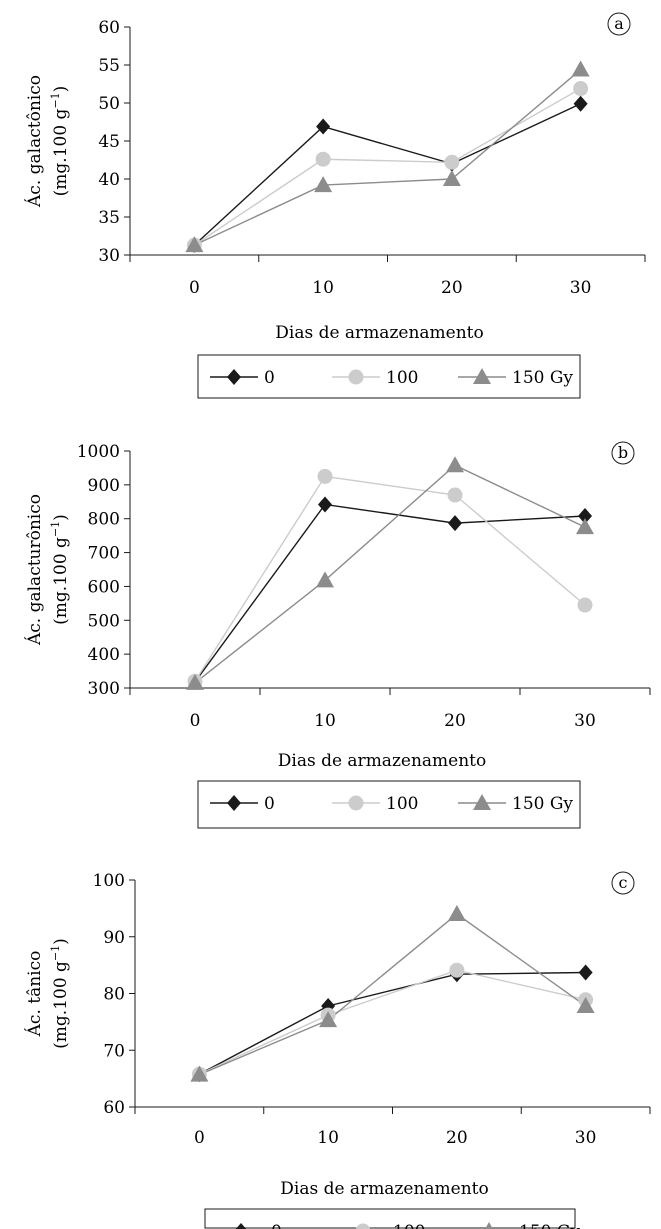 The height and width of the screenshot is (1229, 661). Describe the element at coordinates (98, 452) in the screenshot. I see `y-tick-label: 1000` at that location.